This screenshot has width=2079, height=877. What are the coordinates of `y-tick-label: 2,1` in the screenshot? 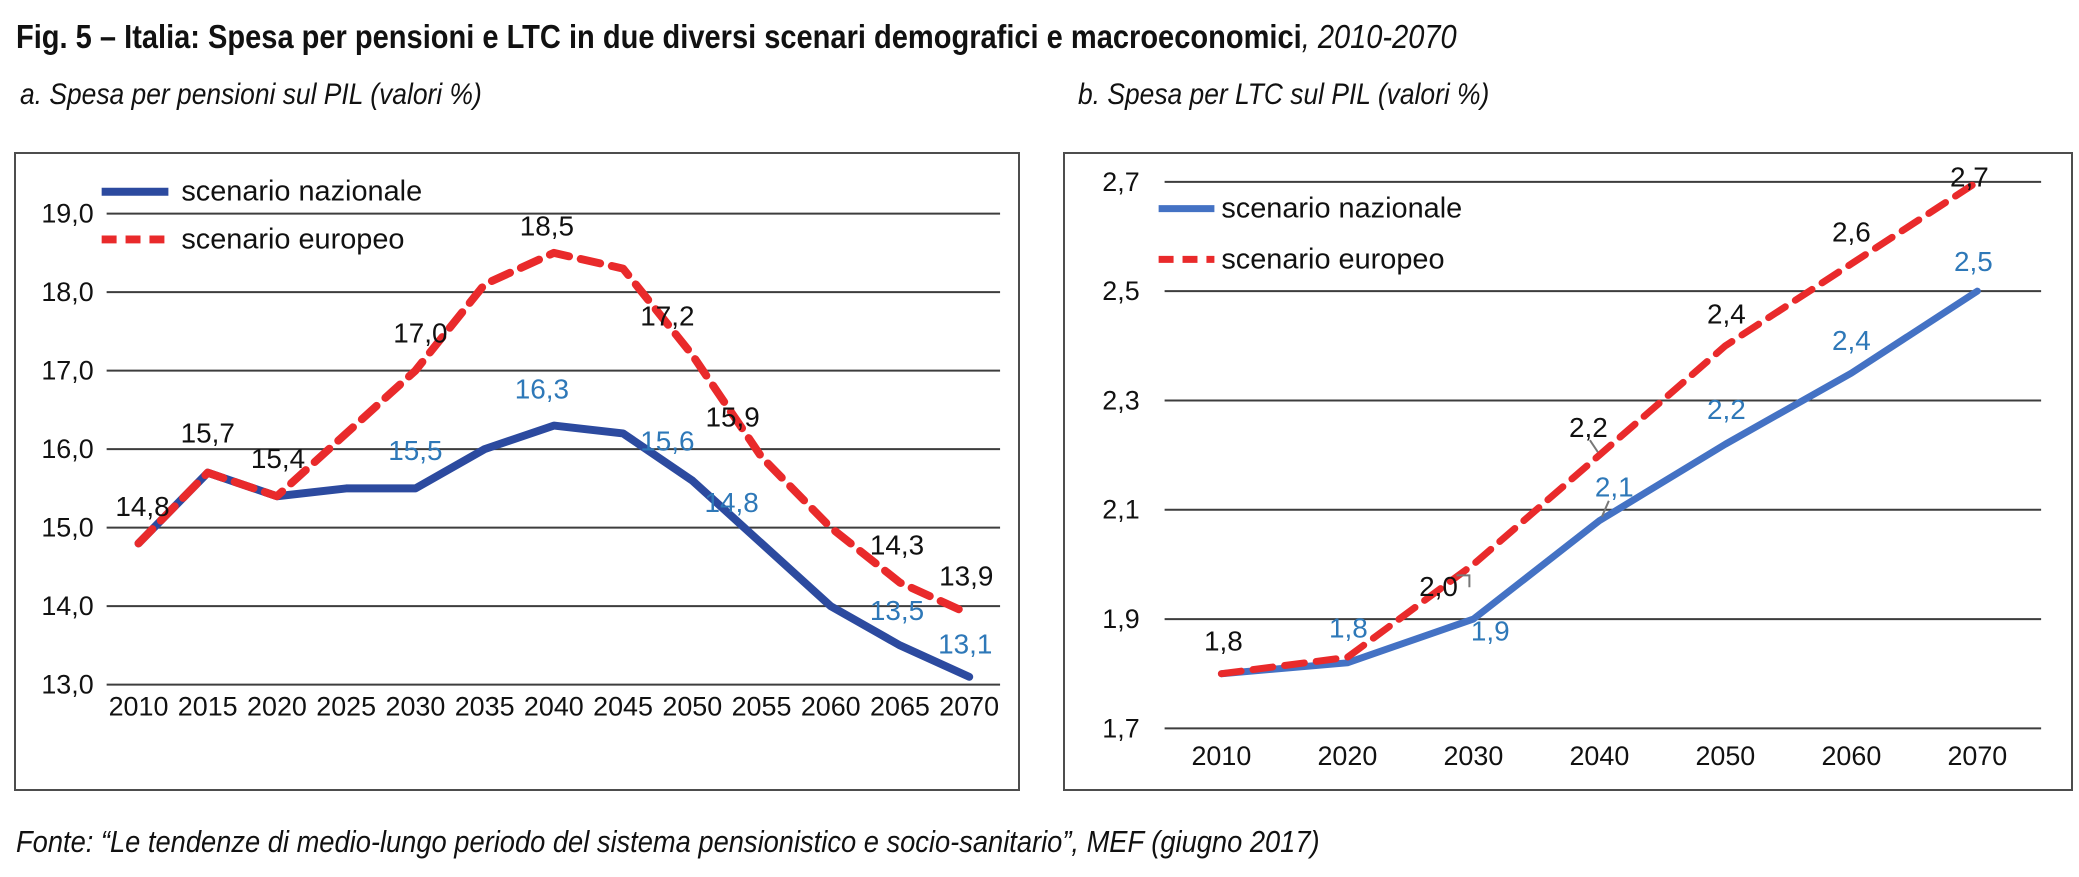 It's located at (1120, 510).